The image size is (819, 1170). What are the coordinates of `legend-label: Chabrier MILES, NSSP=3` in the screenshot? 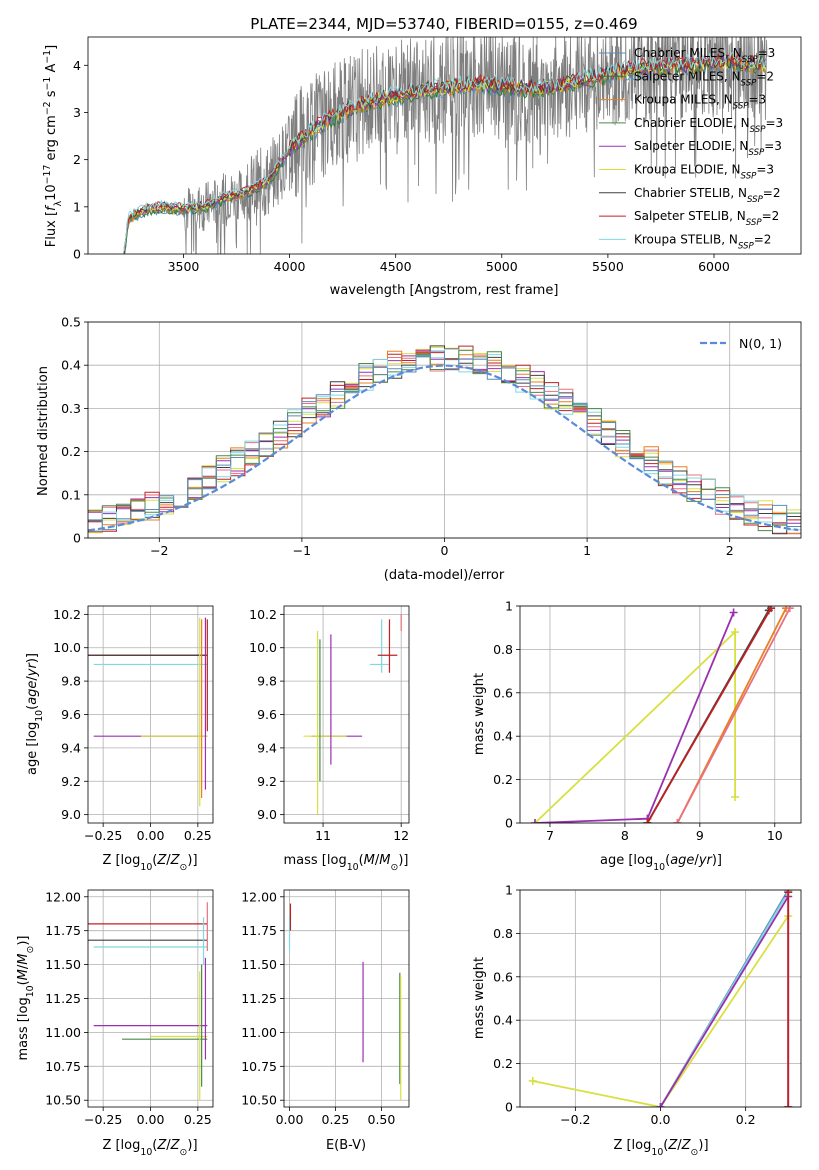 It's located at (704, 55).